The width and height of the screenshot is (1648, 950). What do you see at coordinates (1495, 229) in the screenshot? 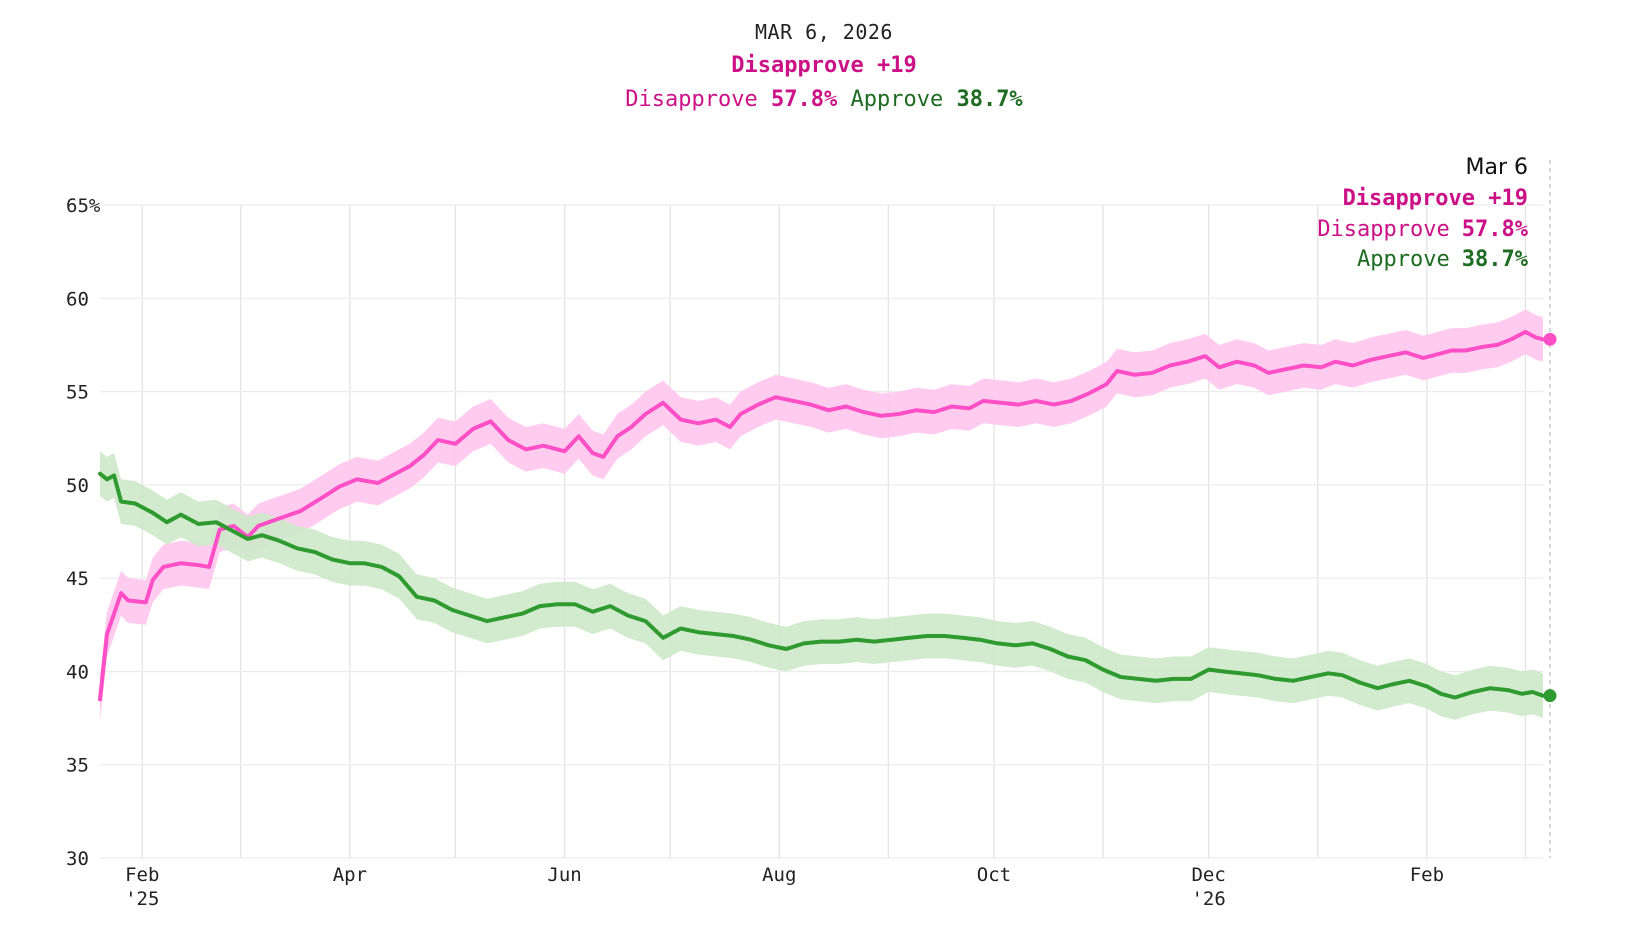
I see `tooltip-disapprove-value: 57.8%` at bounding box center [1495, 229].